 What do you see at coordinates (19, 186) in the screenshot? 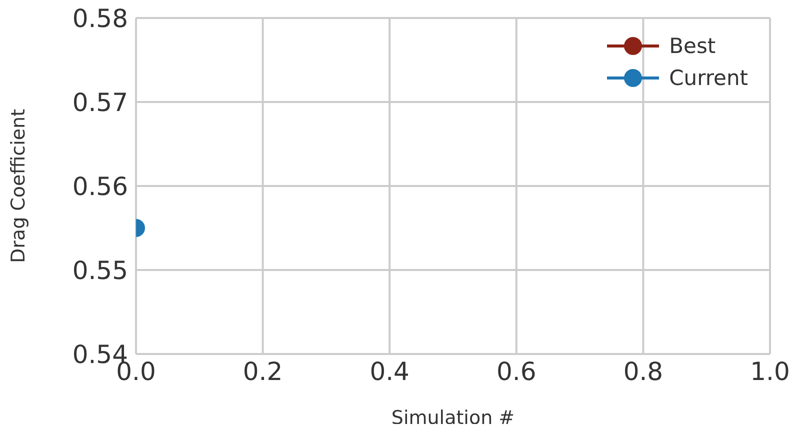
I see `y-axis-title: Drag Coefficient` at bounding box center [19, 186].